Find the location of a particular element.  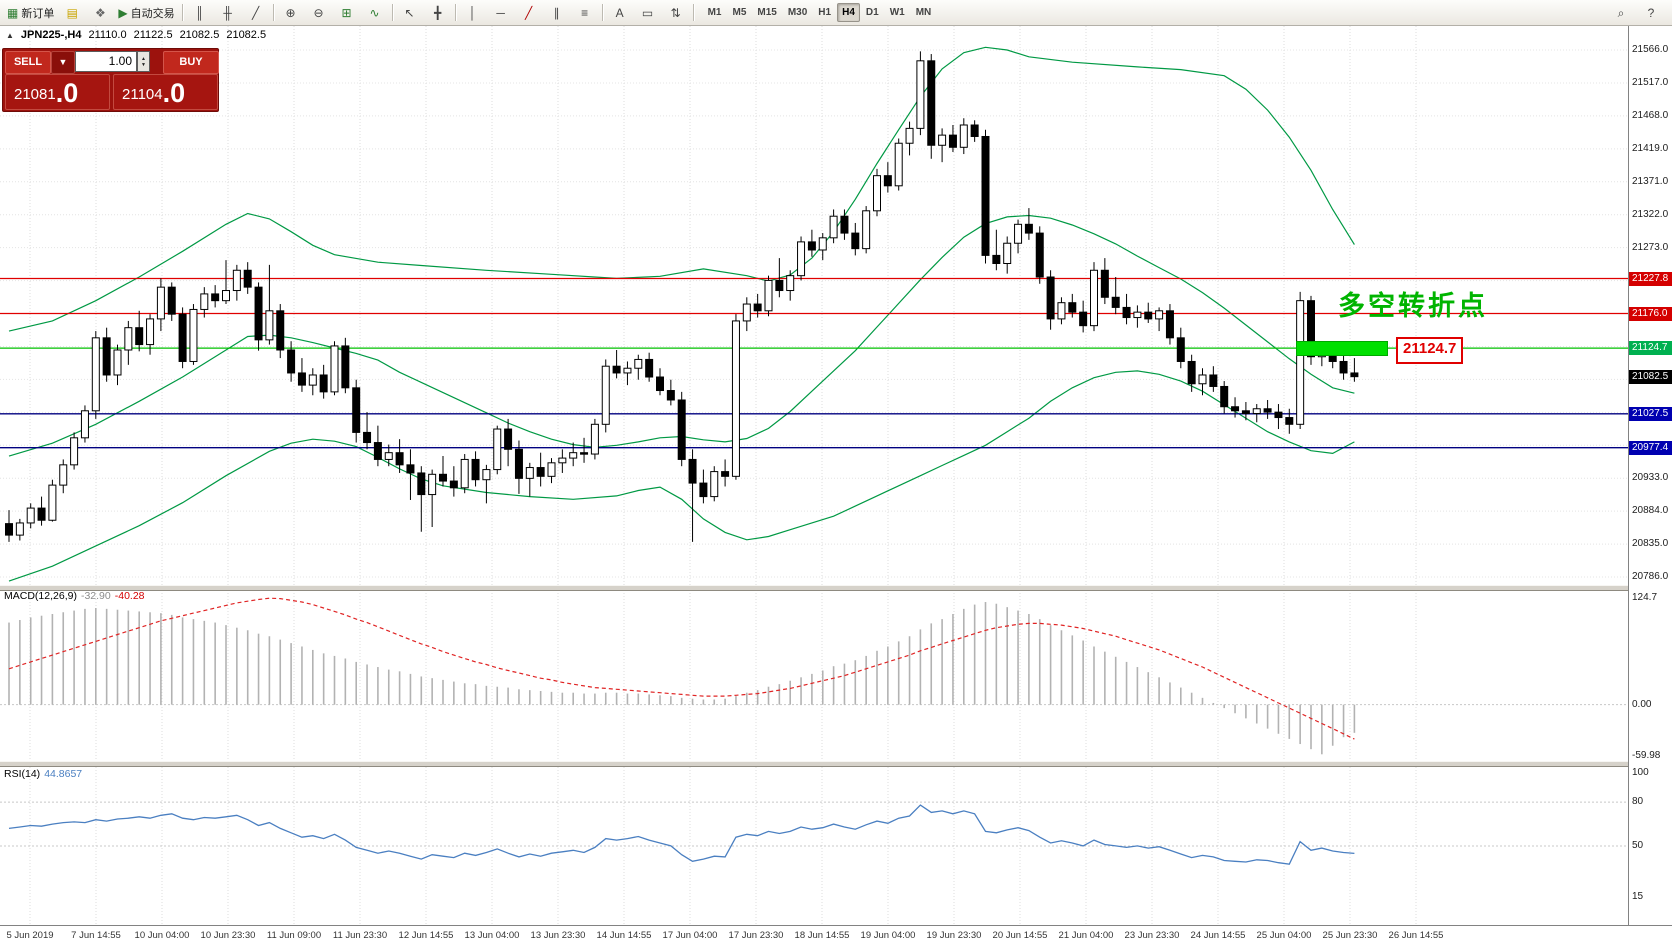

time-axis-label: 24 Jun 14:55 is located at coordinates (1218, 935).